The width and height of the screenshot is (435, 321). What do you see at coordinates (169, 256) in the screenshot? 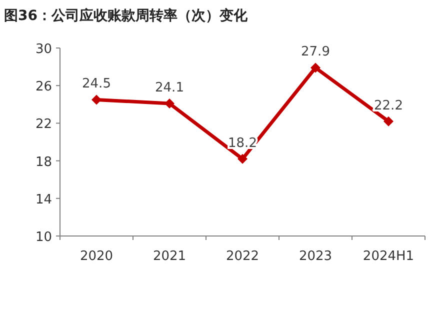
I see `x-tick-label: 2021` at bounding box center [169, 256].